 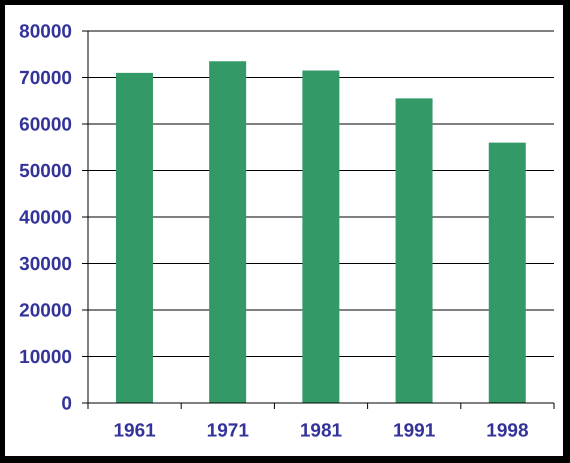 I want to click on y-tick-label: 30000, so click(x=45, y=265).